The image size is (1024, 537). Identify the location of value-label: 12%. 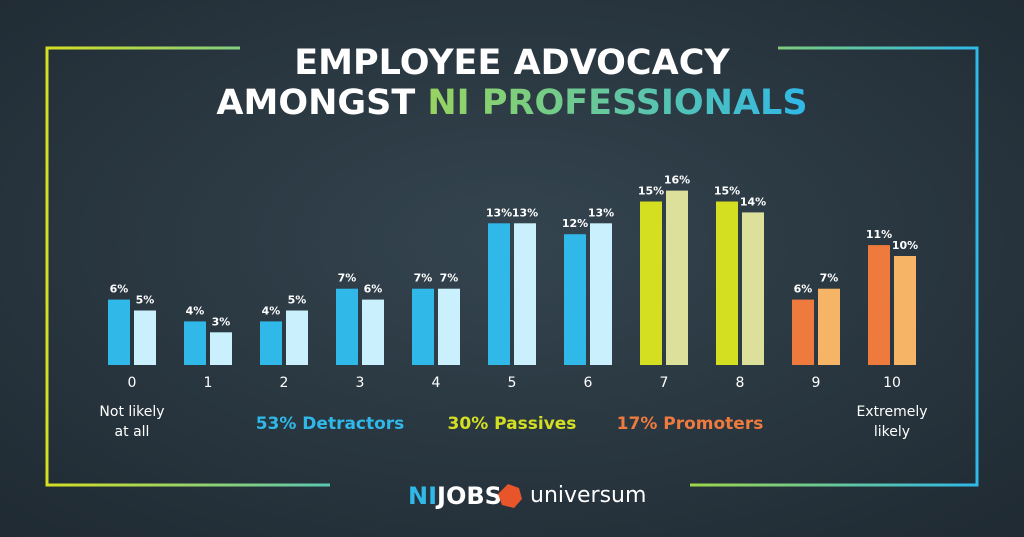
(575, 223).